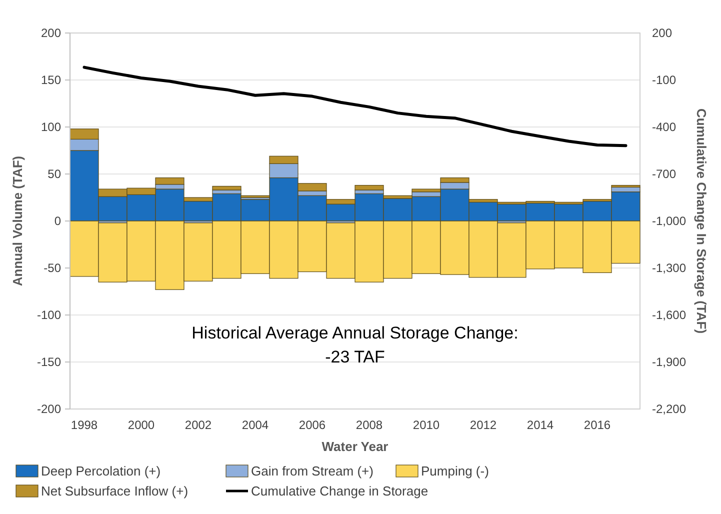 Image resolution: width=721 pixels, height=514 pixels. I want to click on annotation: -23 TAF, so click(355, 357).